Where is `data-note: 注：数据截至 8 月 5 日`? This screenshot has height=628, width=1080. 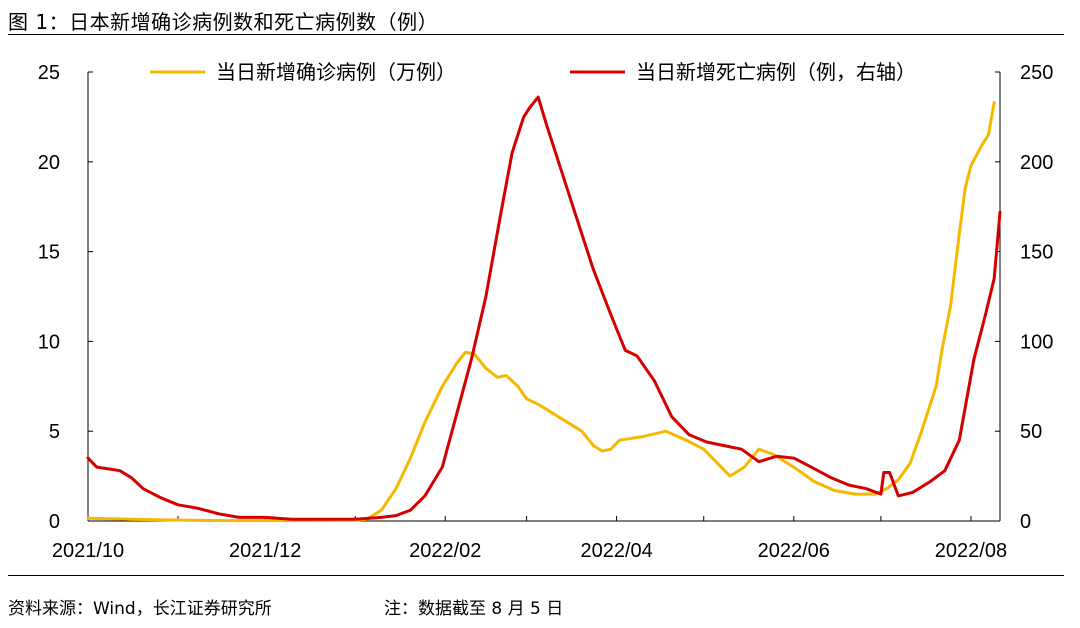 data-note: 注：数据截至 8 月 5 日 is located at coordinates (474, 609).